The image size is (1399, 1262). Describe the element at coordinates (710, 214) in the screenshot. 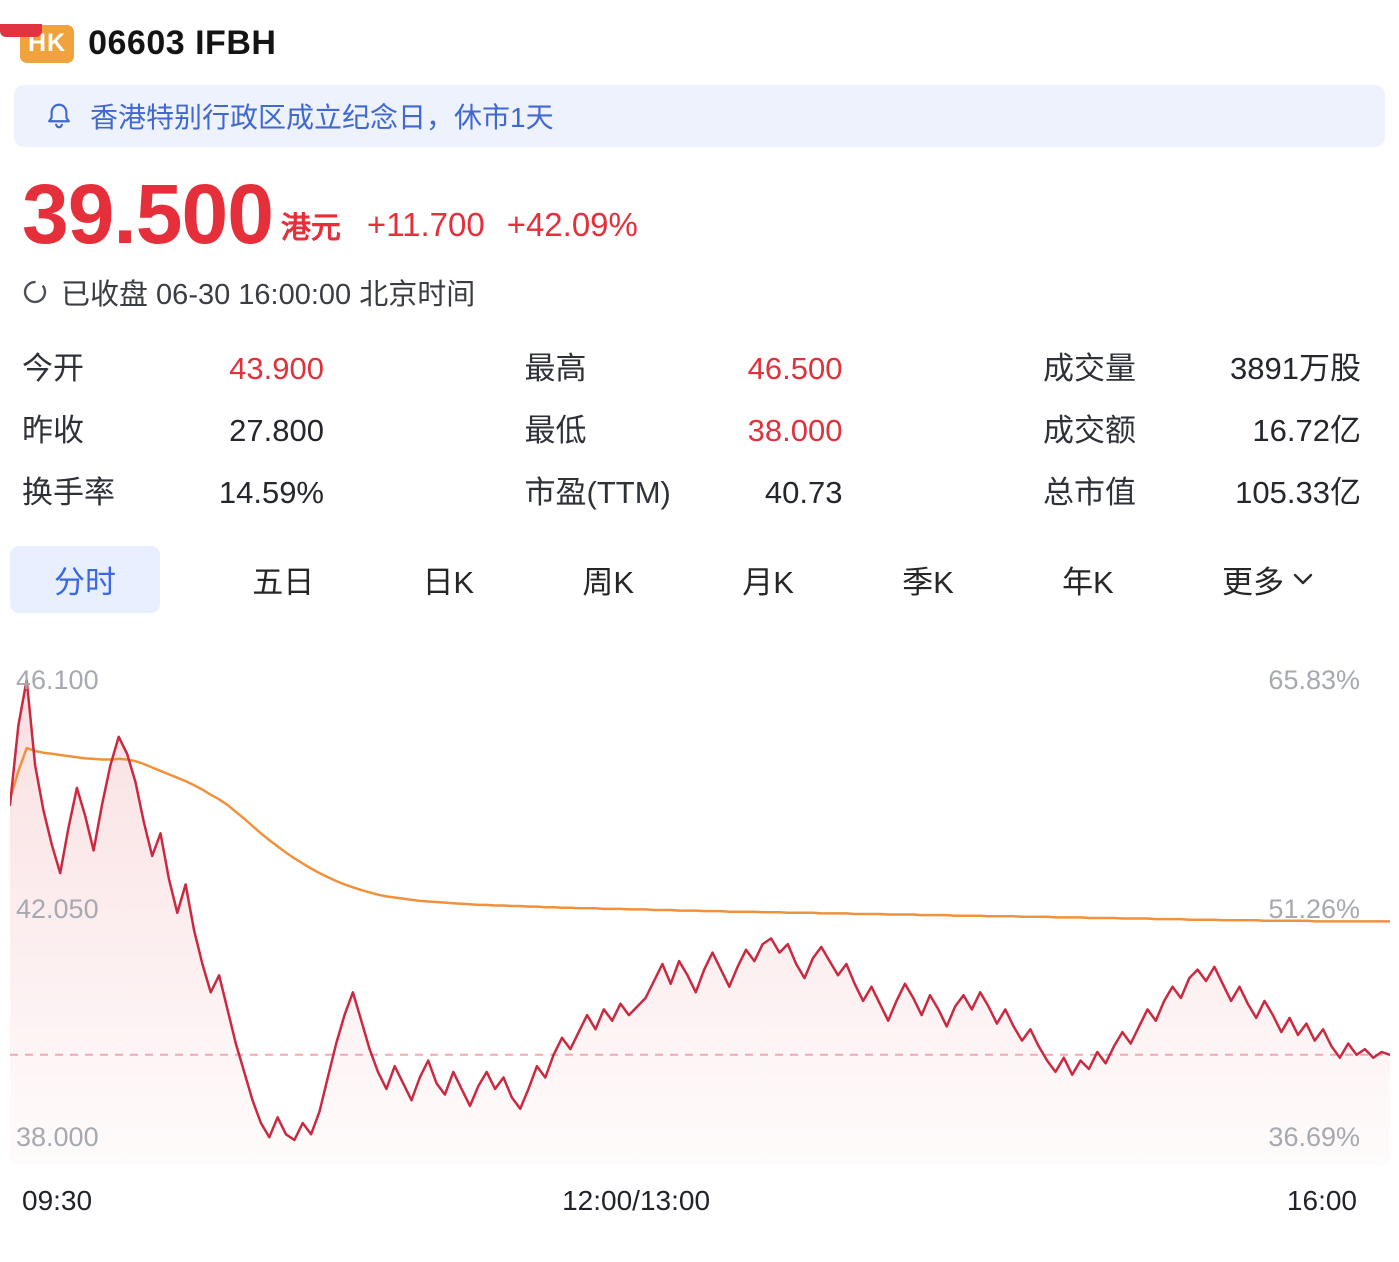

I see `quote-row: 39.500 港元 +11.700 +42.09%` at that location.